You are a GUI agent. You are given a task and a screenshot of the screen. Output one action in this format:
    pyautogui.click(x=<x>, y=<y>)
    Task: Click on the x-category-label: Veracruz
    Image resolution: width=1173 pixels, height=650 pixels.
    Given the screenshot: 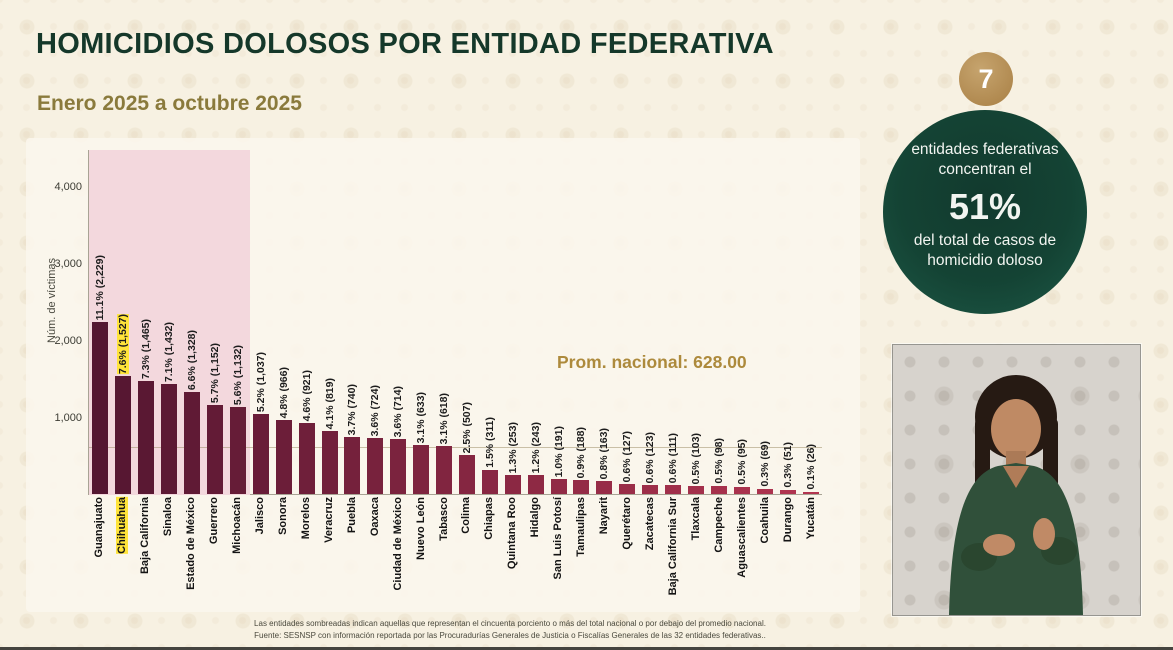 What is the action you would take?
    pyautogui.click(x=328, y=520)
    